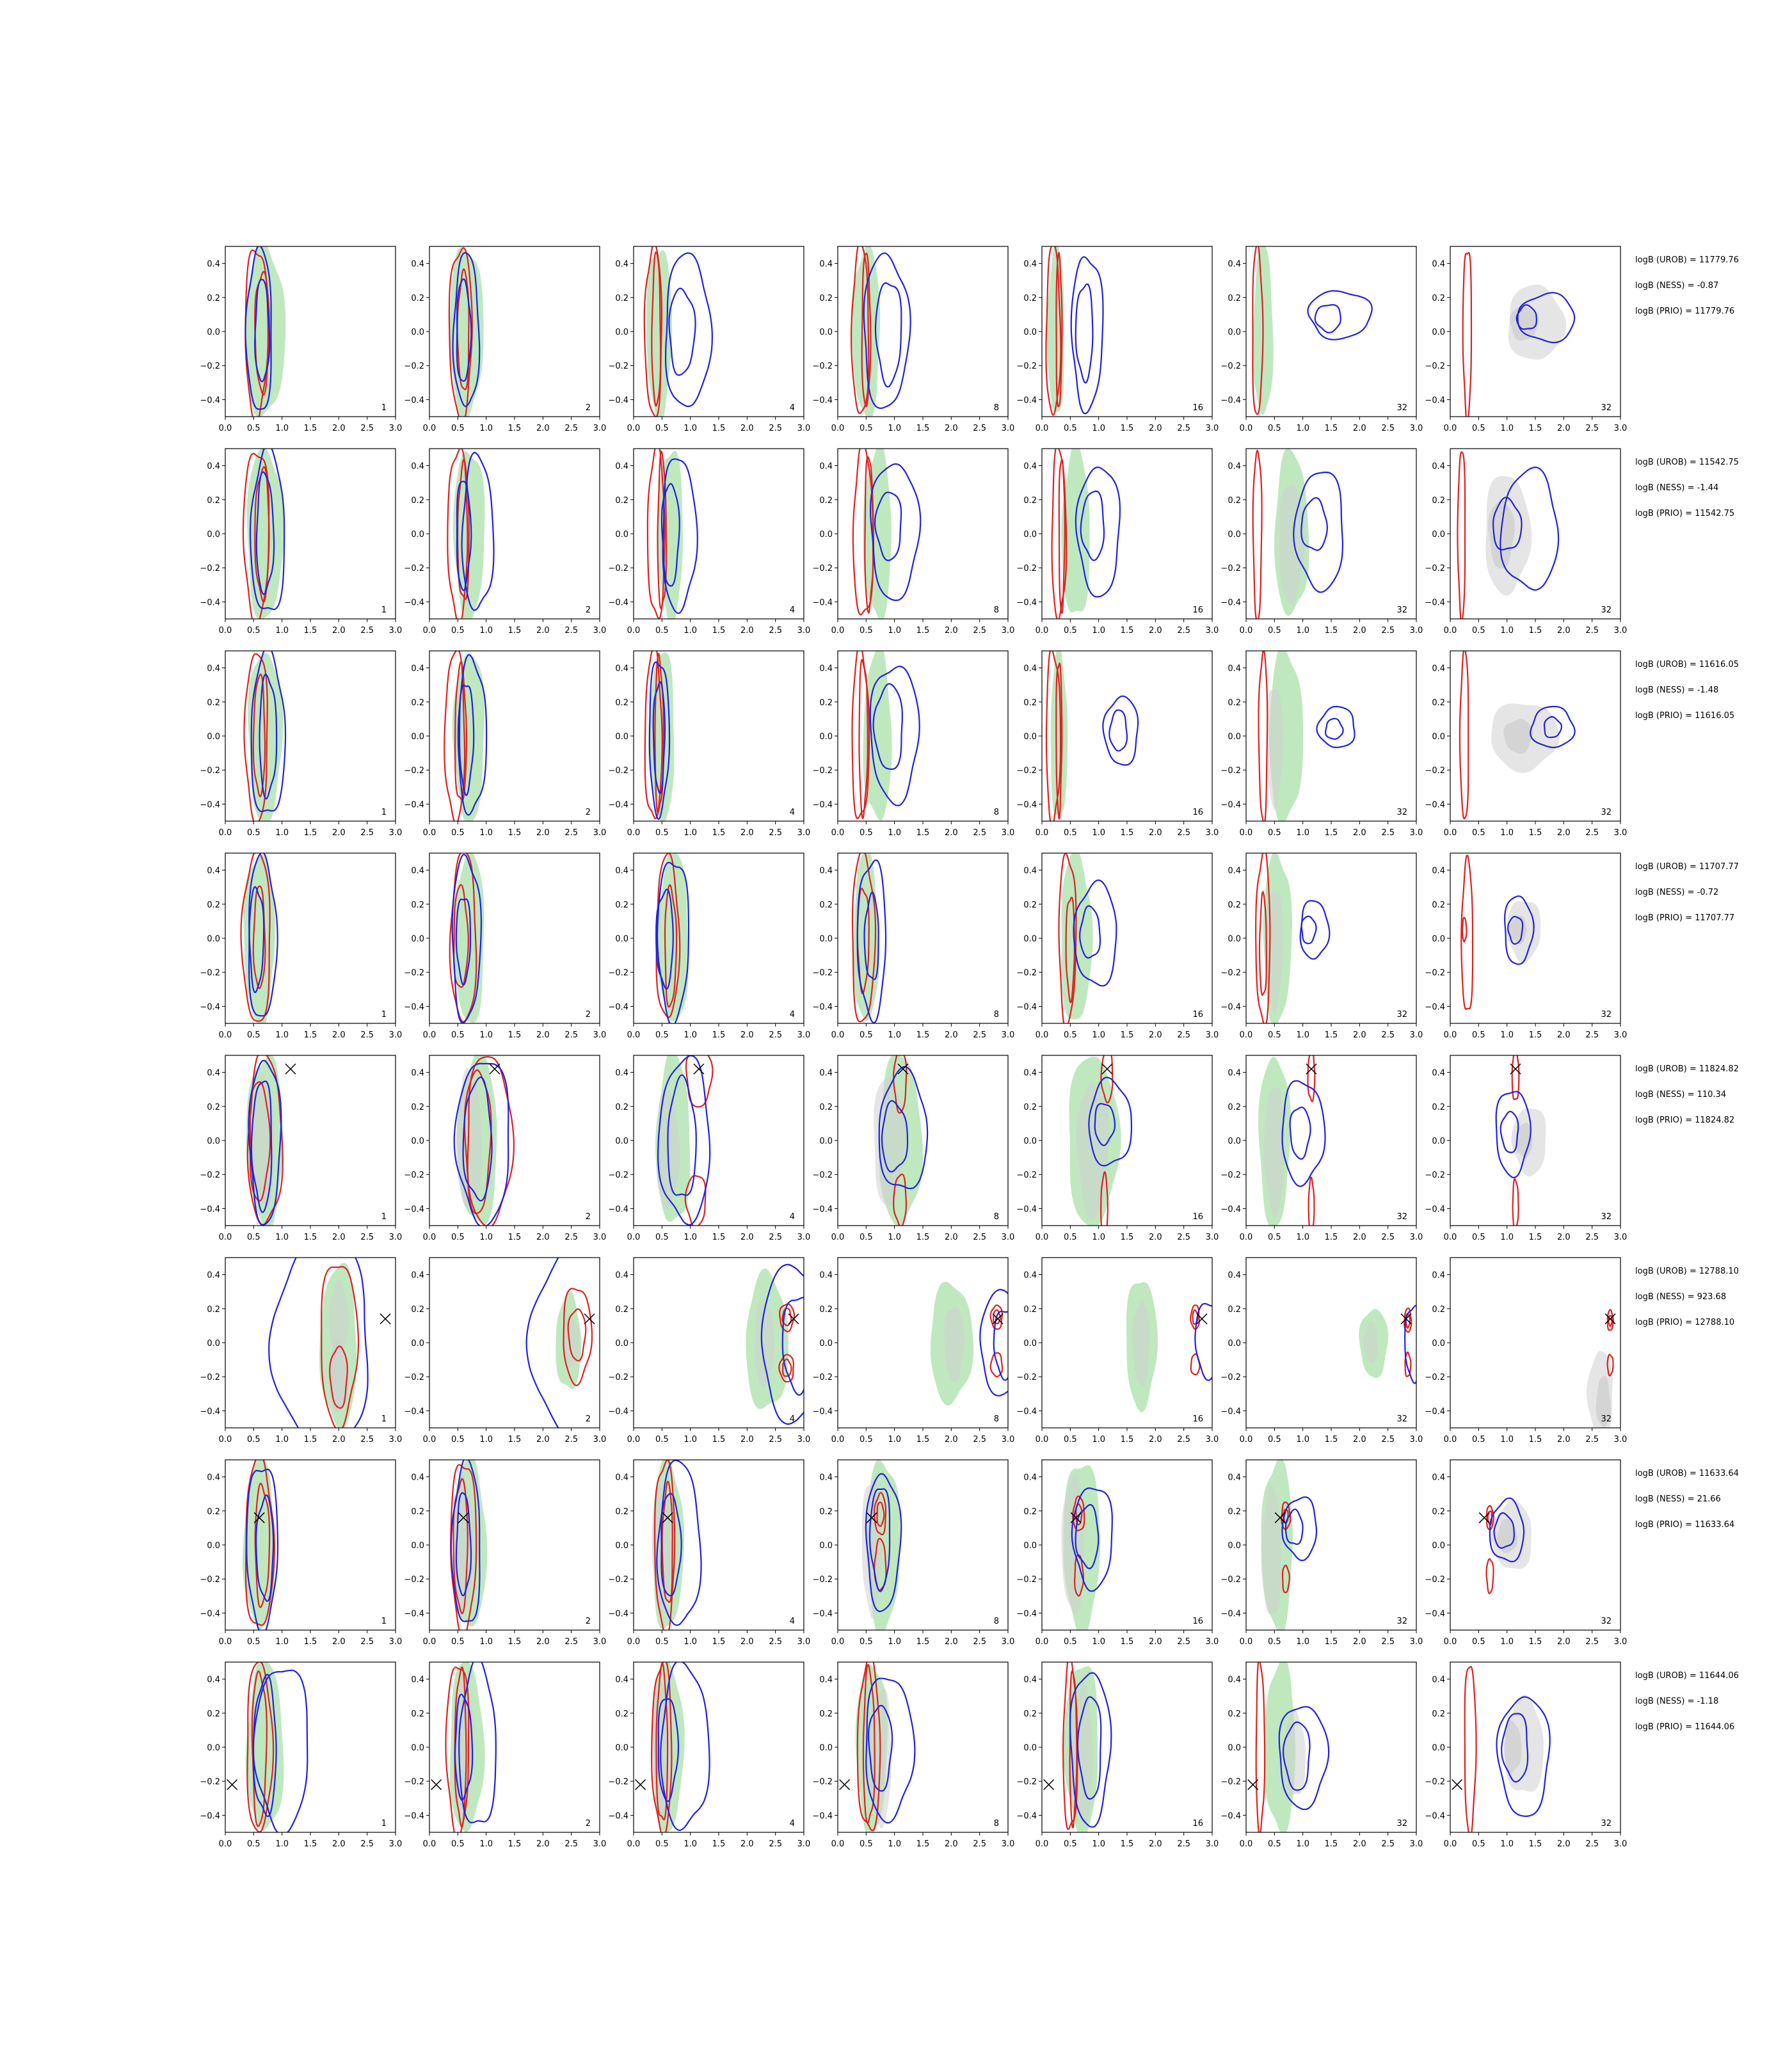 The height and width of the screenshot is (2048, 1792). Describe the element at coordinates (1526, 339) in the screenshot. I see `panel-r1-c7: 0.0 0.5 1.0 1.5 2.0 2.5 3.0 0.4 0.2 0.0 −0.2 −0.4 32` at that location.